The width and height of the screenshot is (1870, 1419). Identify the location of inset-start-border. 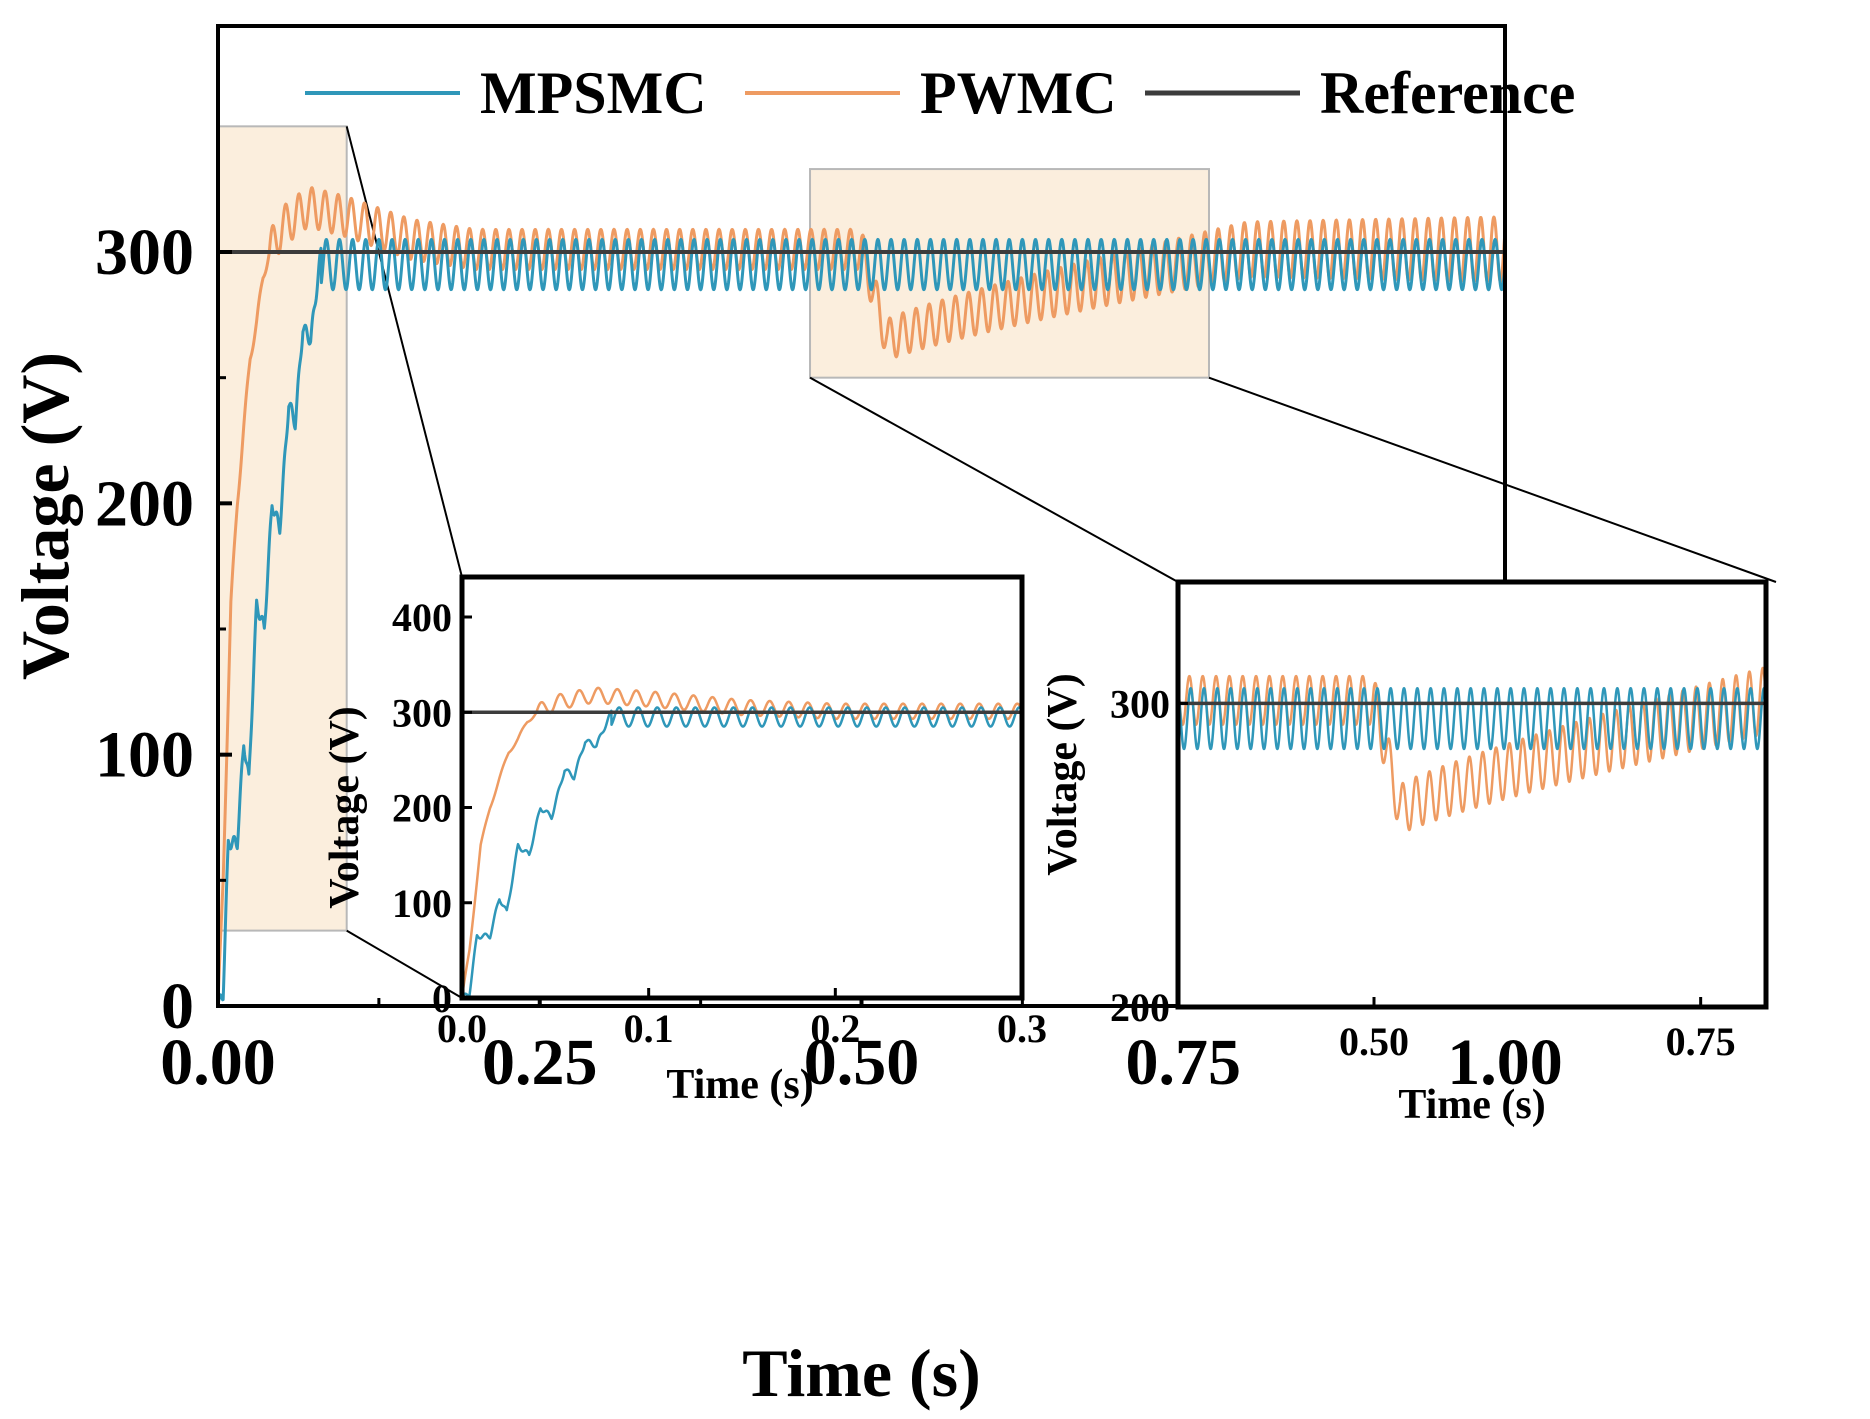
(742, 787).